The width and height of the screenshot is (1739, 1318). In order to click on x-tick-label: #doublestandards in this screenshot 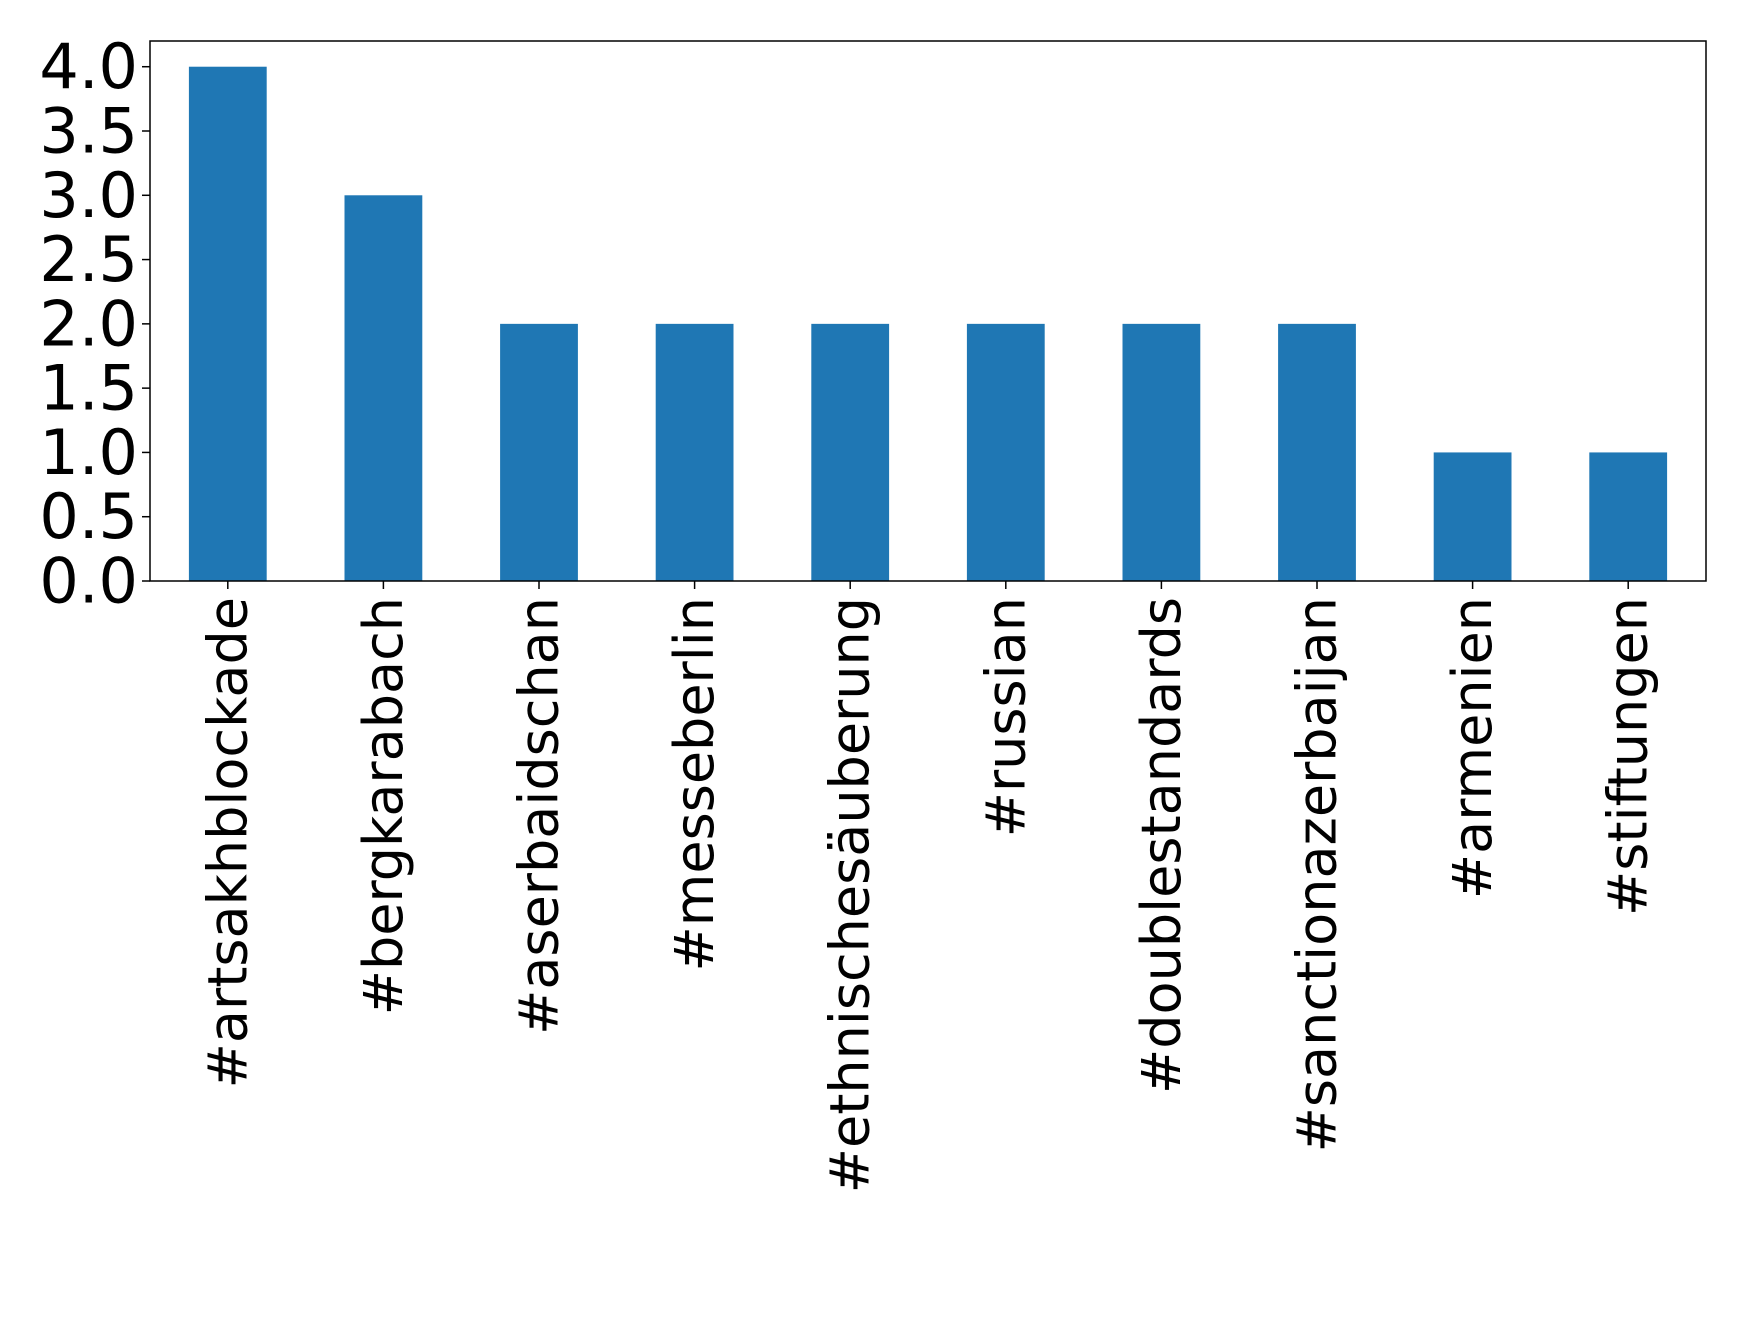, I will do `click(1161, 845)`.